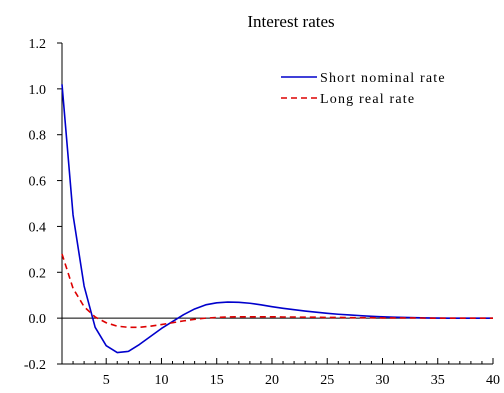 The width and height of the screenshot is (504, 393). What do you see at coordinates (383, 78) in the screenshot?
I see `legend-label-short-nominal-rate: Short nominal rate` at bounding box center [383, 78].